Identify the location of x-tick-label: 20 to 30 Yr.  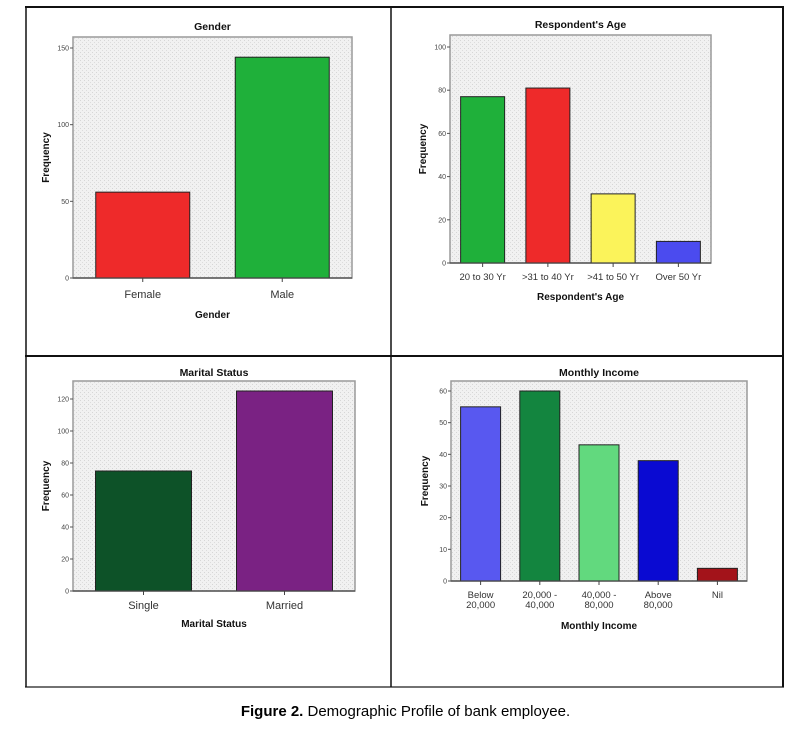
(482, 277).